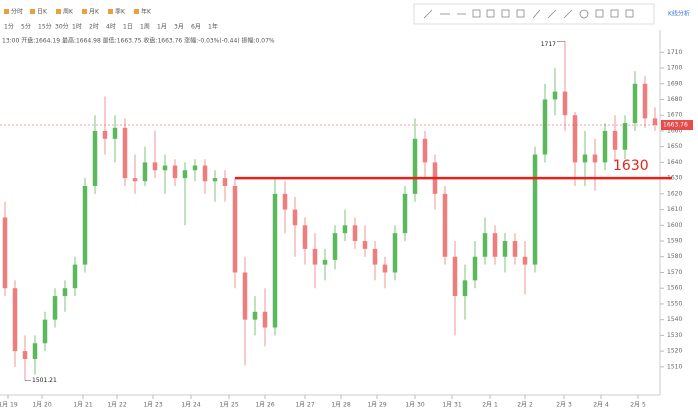 This screenshot has height=416, width=698. Describe the element at coordinates (77, 27) in the screenshot. I see `period-button: 1时` at that location.